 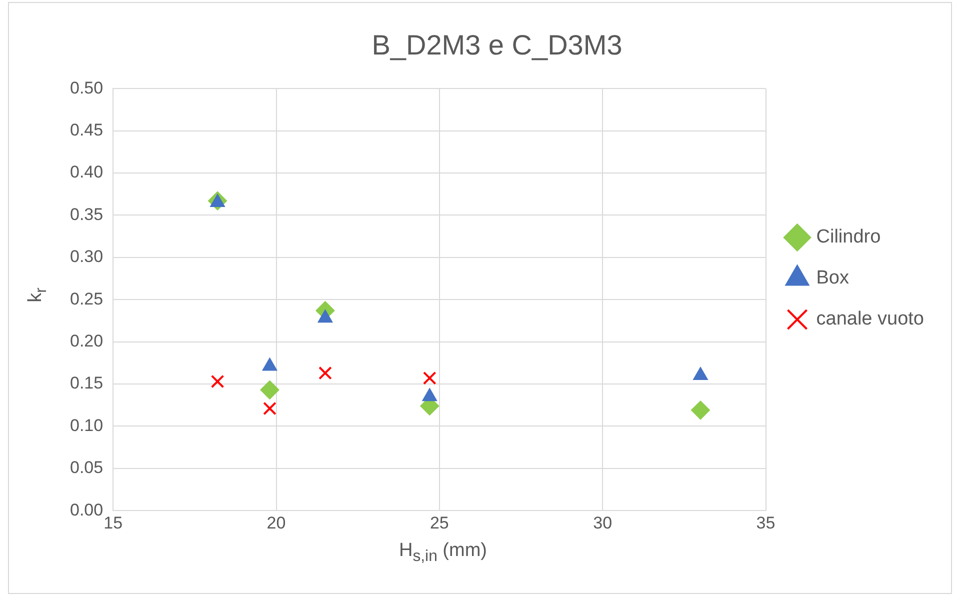 What do you see at coordinates (848, 237) in the screenshot?
I see `legend-label: Cilindro` at bounding box center [848, 237].